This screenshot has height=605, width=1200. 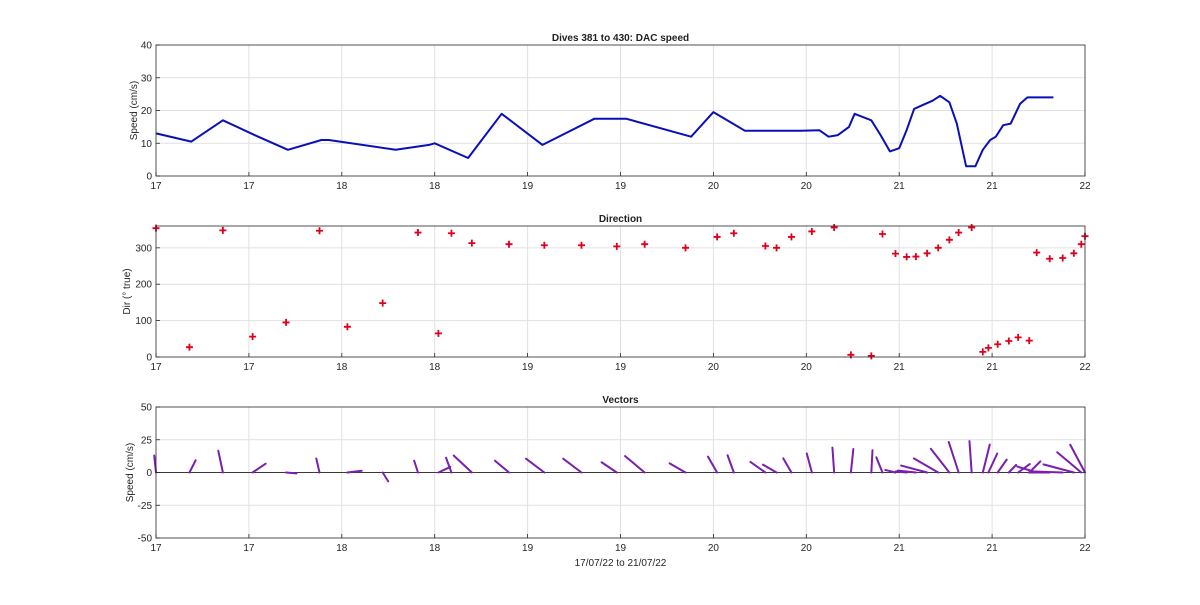 What do you see at coordinates (143, 321) in the screenshot?
I see `y-tick-label: 100` at bounding box center [143, 321].